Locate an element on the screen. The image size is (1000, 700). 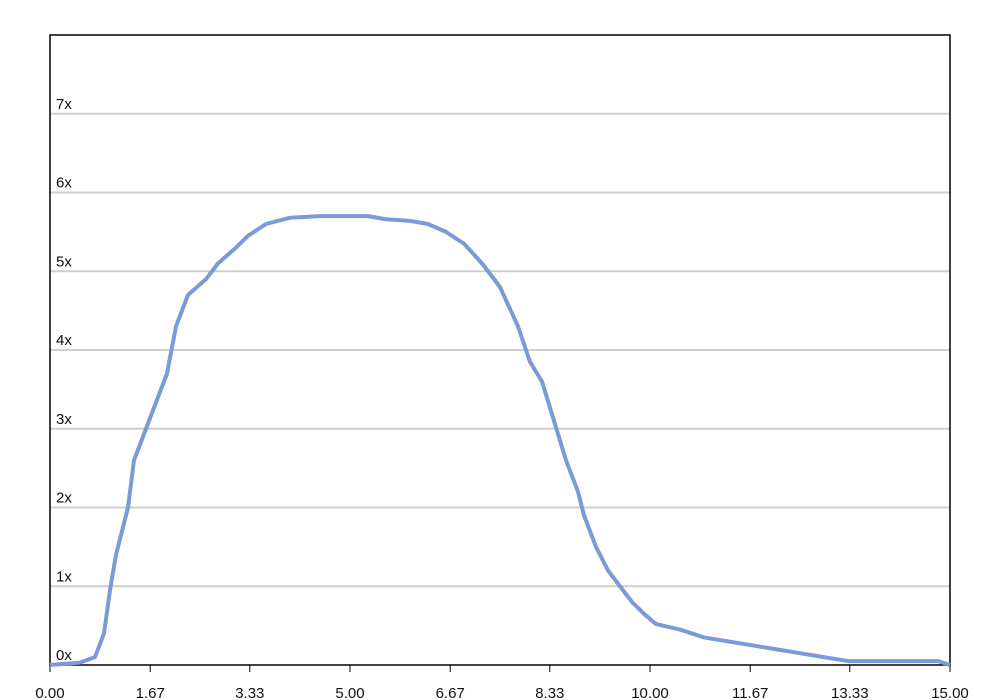
y-tick-label: 1x is located at coordinates (64, 576).